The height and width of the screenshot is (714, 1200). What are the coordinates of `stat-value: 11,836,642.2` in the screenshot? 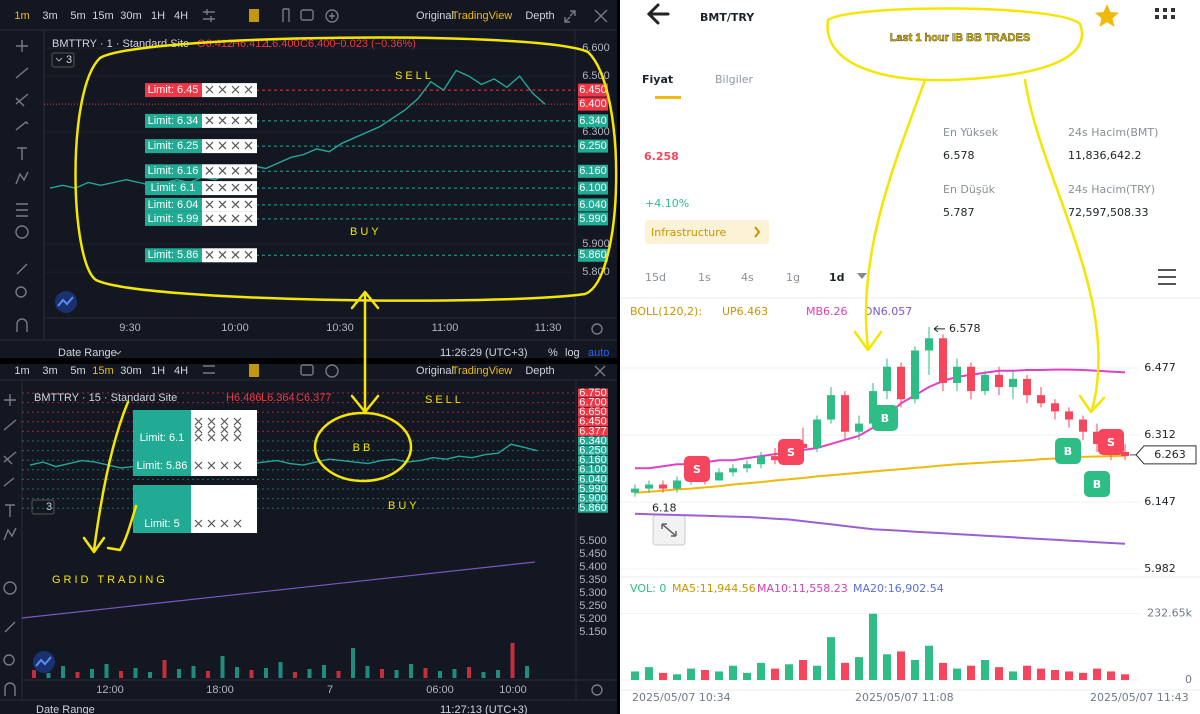 It's located at (1104, 155).